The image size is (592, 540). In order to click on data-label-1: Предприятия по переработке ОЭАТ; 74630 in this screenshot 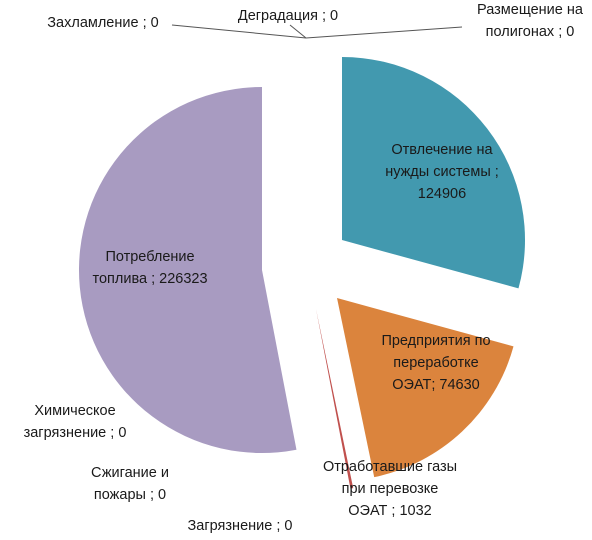, I will do `click(435, 363)`.